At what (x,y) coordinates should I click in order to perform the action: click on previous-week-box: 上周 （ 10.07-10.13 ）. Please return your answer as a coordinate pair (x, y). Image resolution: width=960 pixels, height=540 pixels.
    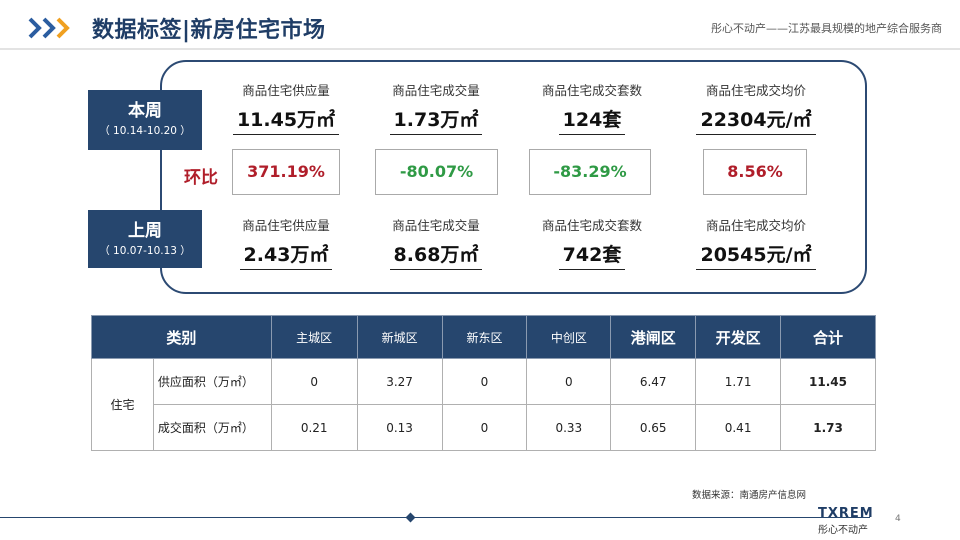
    Looking at the image, I should click on (145, 239).